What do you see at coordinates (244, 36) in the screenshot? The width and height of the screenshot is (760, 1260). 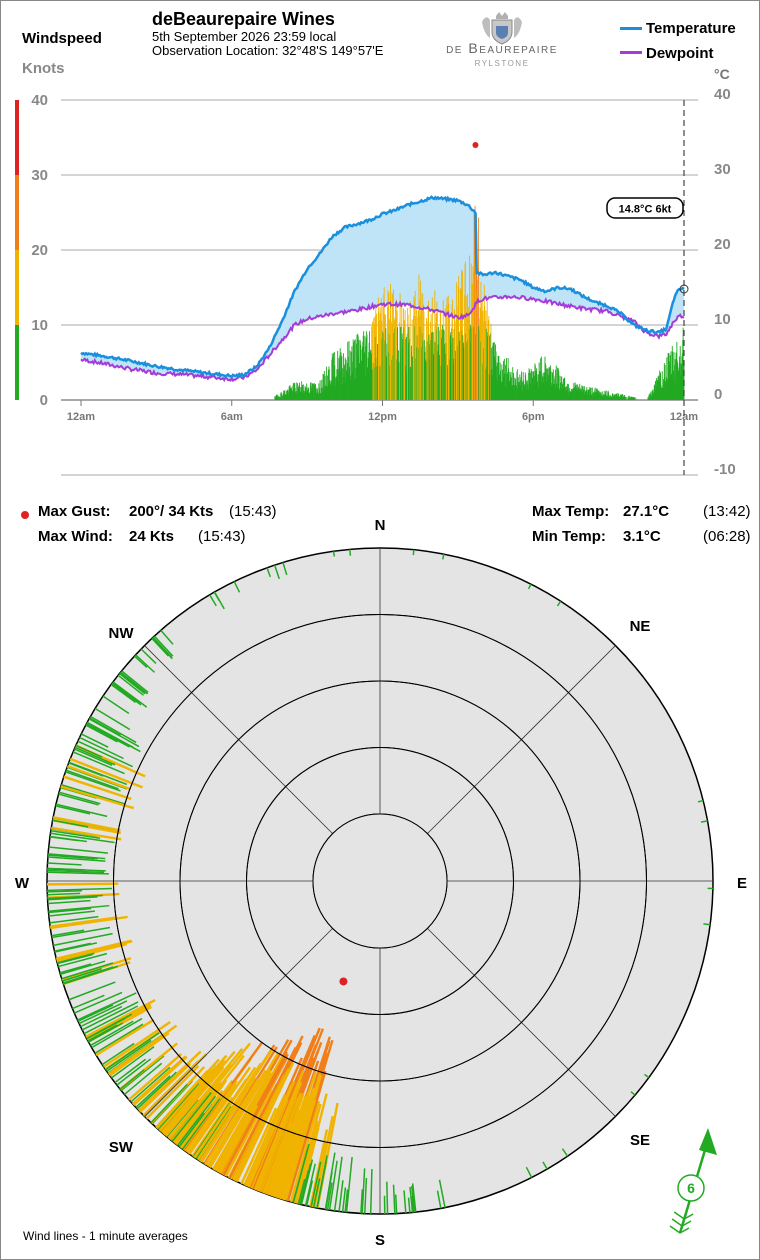 I see `date-line: 5th September 2026 23:59 local` at bounding box center [244, 36].